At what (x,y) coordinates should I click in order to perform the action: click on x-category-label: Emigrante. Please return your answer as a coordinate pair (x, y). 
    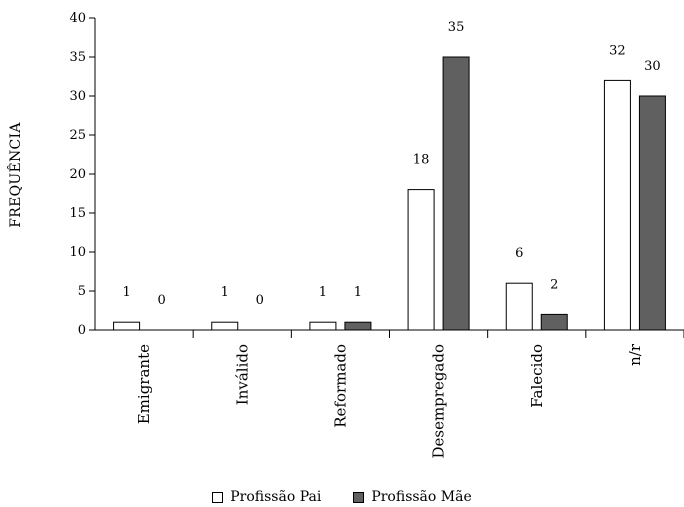
    Looking at the image, I should click on (144, 384).